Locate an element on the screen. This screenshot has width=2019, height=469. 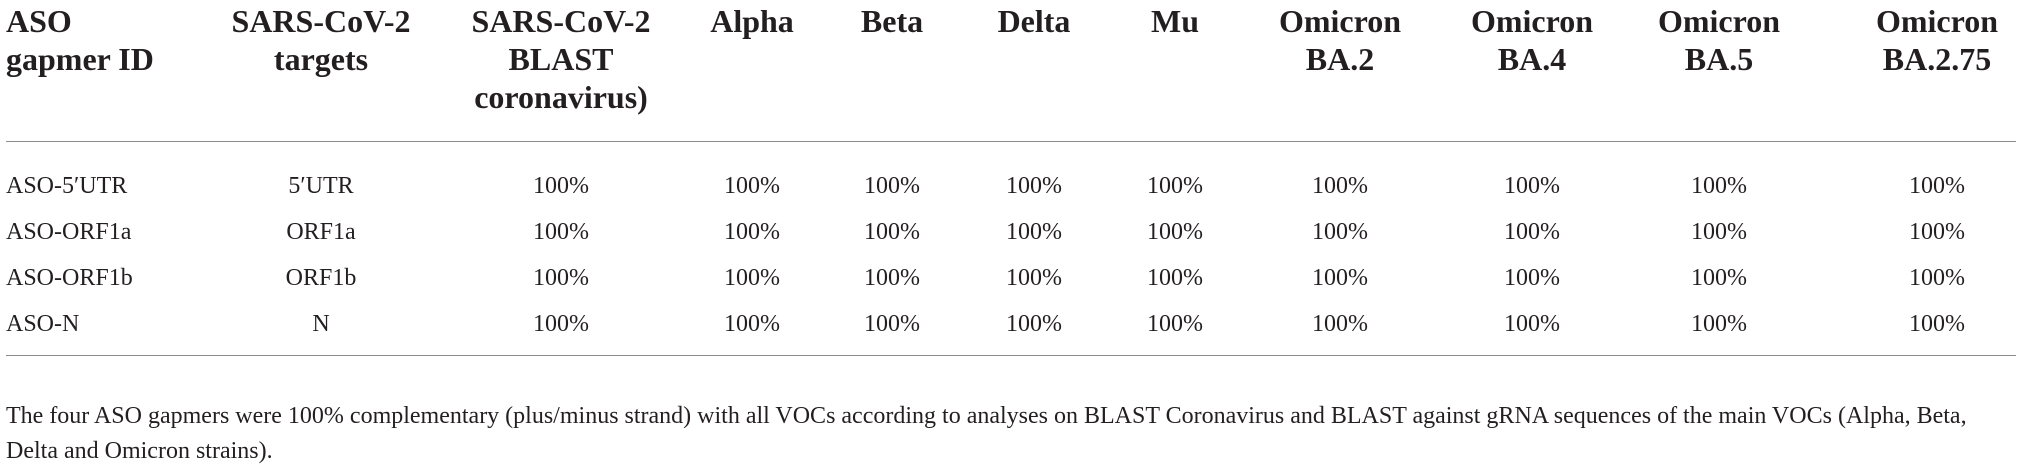
header-sars-cov-2-targets: SARS-CoV-2 targets is located at coordinates (321, 40).